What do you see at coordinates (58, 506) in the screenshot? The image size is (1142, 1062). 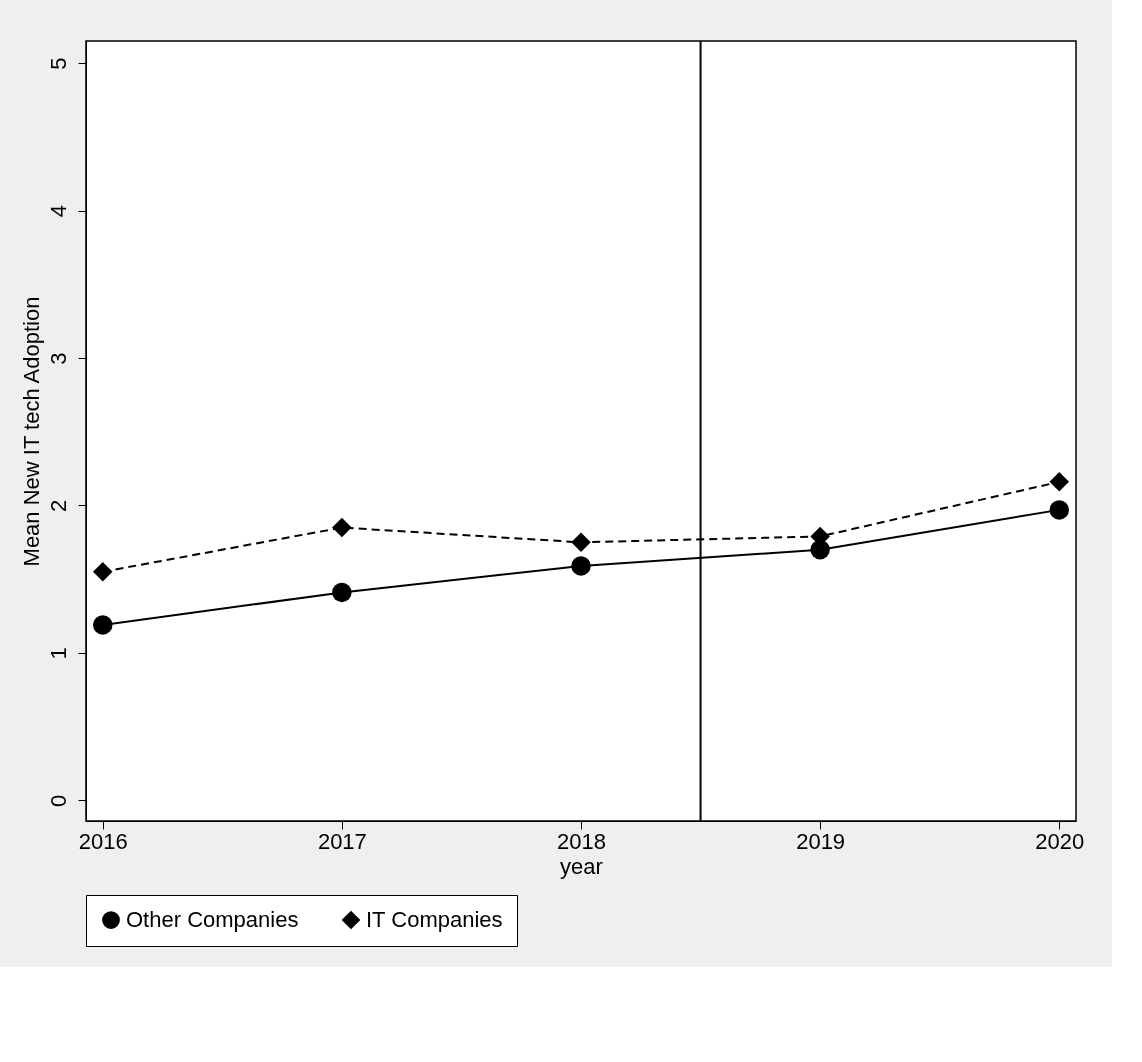 I see `y-tick-label: 2` at bounding box center [58, 506].